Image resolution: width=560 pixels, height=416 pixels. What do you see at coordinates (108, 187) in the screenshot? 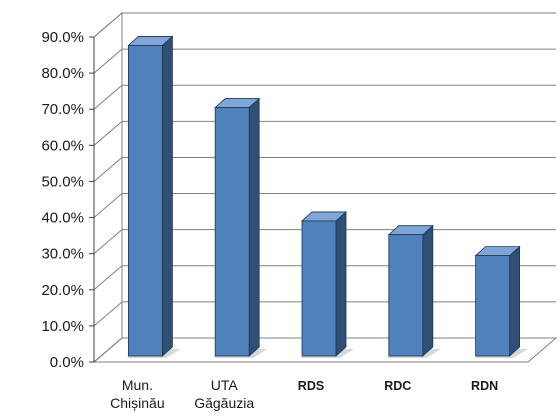
I see `chart-left-wall` at bounding box center [108, 187].